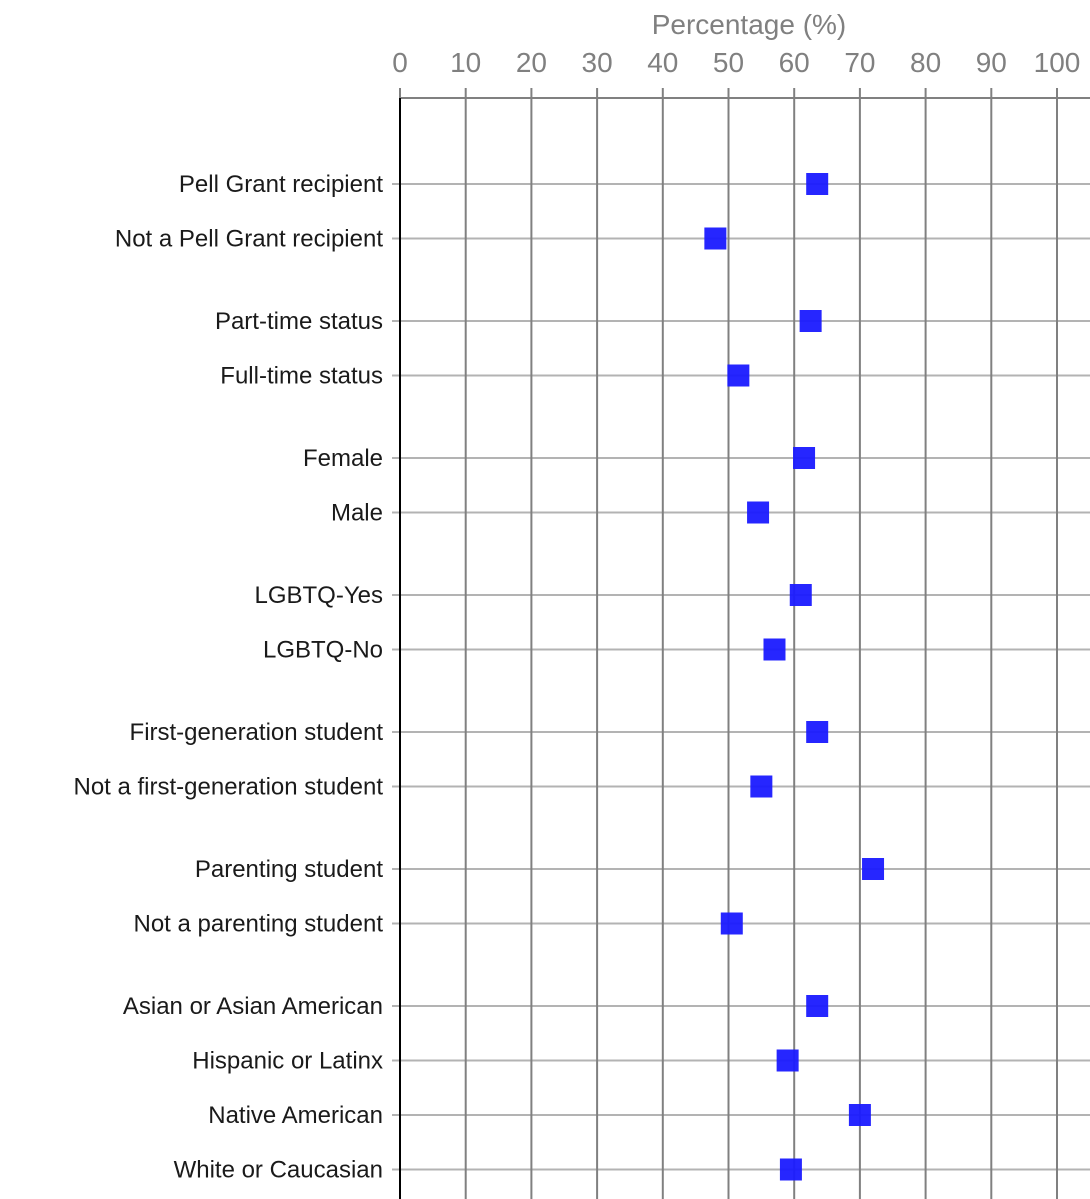 This screenshot has height=1199, width=1090. Describe the element at coordinates (319, 595) in the screenshot. I see `category-label: LGBTQ-Yes` at that location.